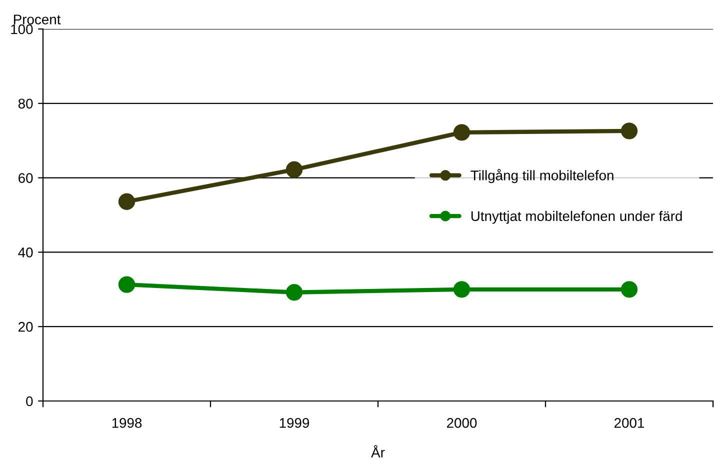  What do you see at coordinates (25, 103) in the screenshot?
I see `y-tick-label: 80` at bounding box center [25, 103].